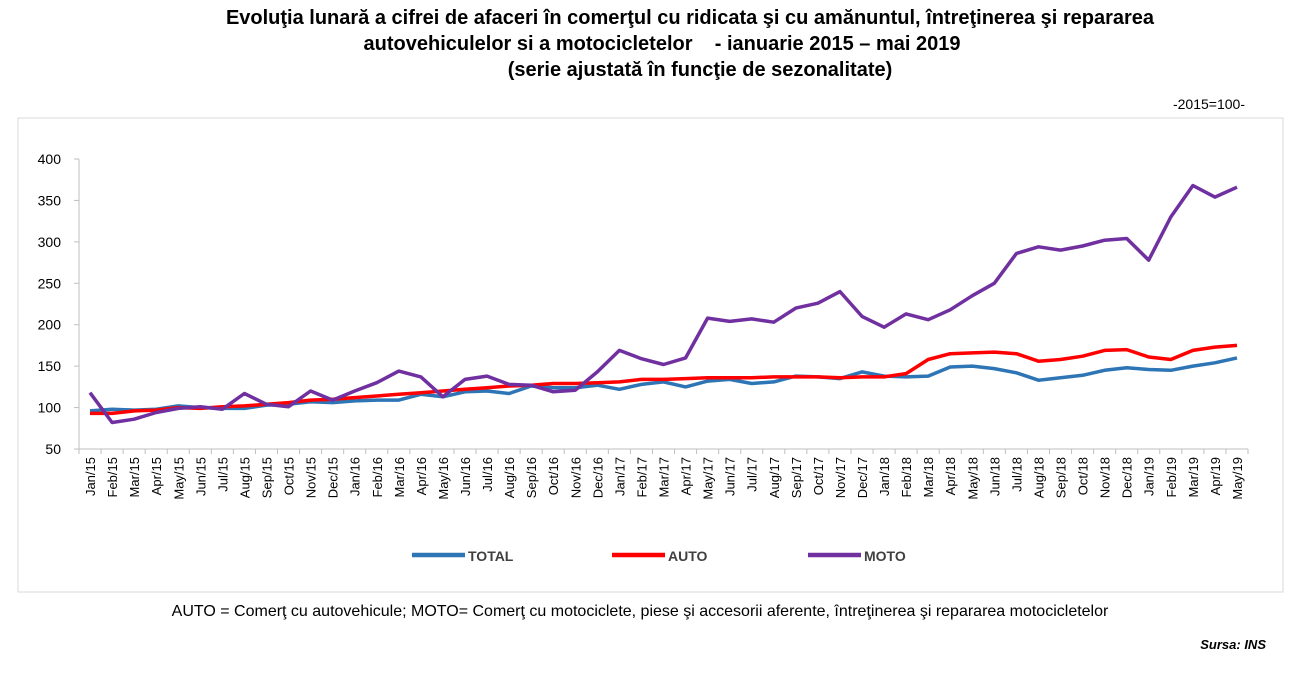 This screenshot has width=1298, height=675. Describe the element at coordinates (553, 476) in the screenshot. I see `x-tick-label: Oct/16` at that location.